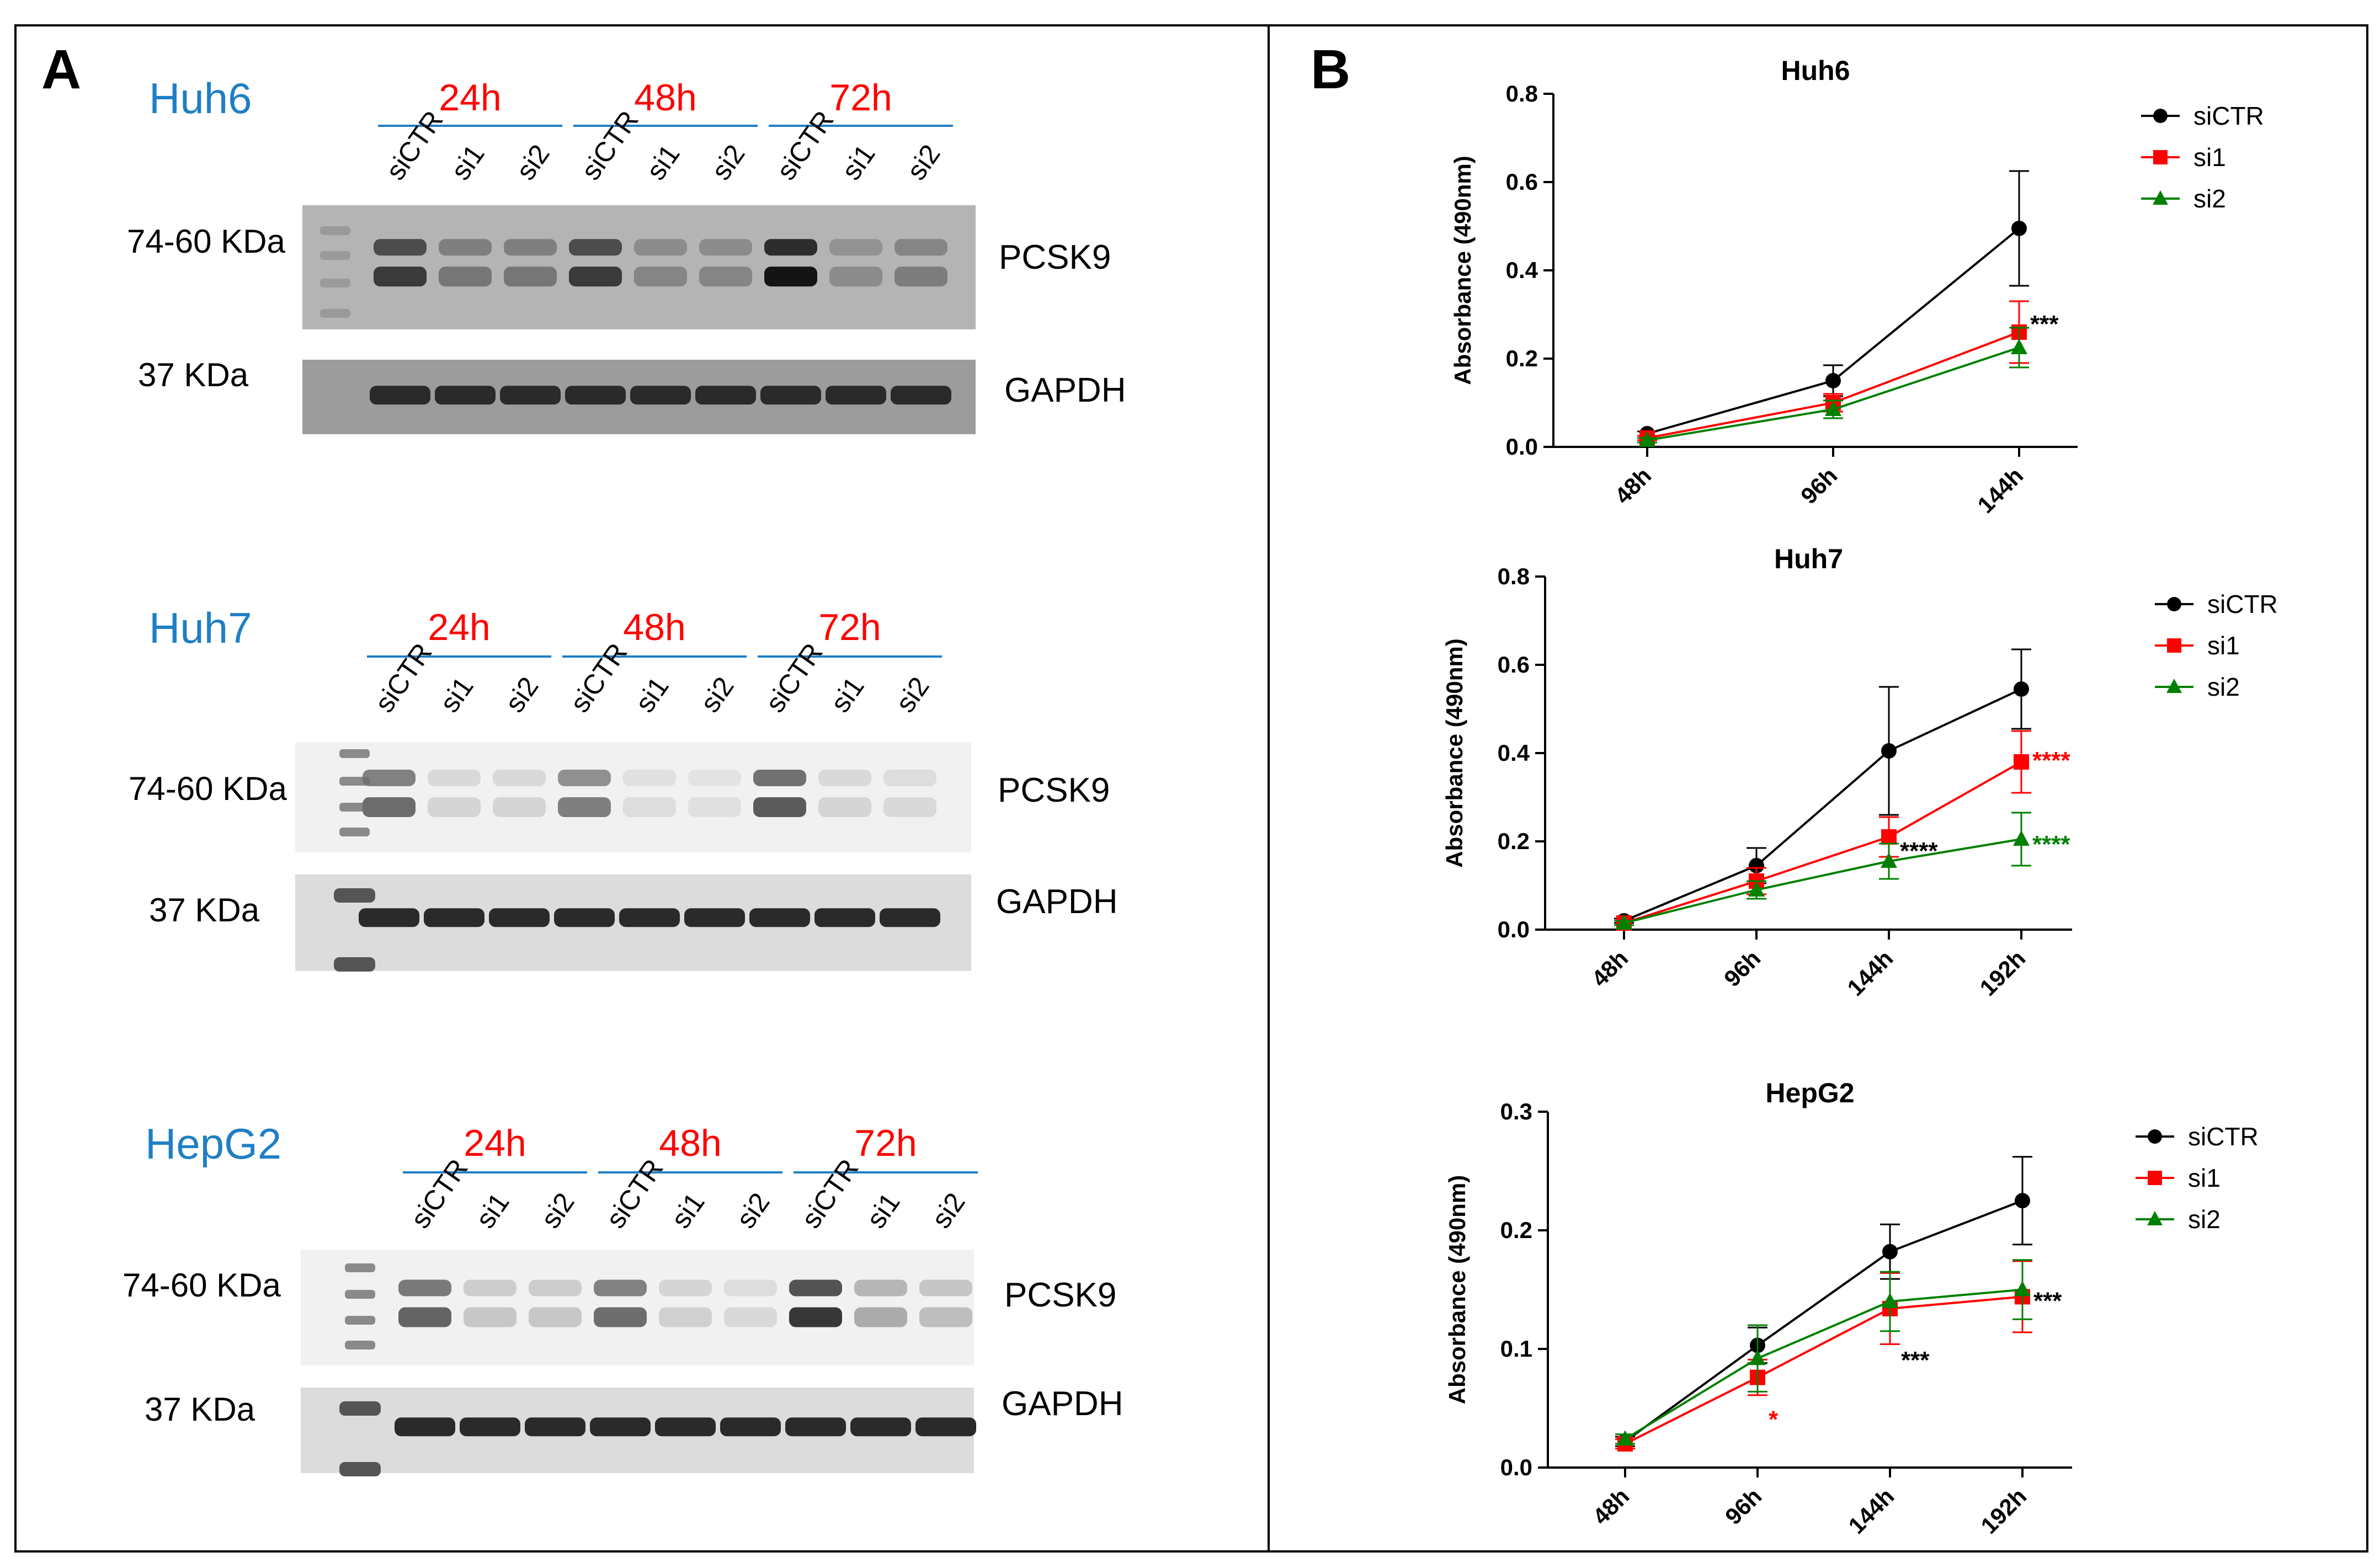 The image size is (2380, 1563). What do you see at coordinates (1808, 558) in the screenshot?
I see `chart-title: Huh7` at bounding box center [1808, 558].